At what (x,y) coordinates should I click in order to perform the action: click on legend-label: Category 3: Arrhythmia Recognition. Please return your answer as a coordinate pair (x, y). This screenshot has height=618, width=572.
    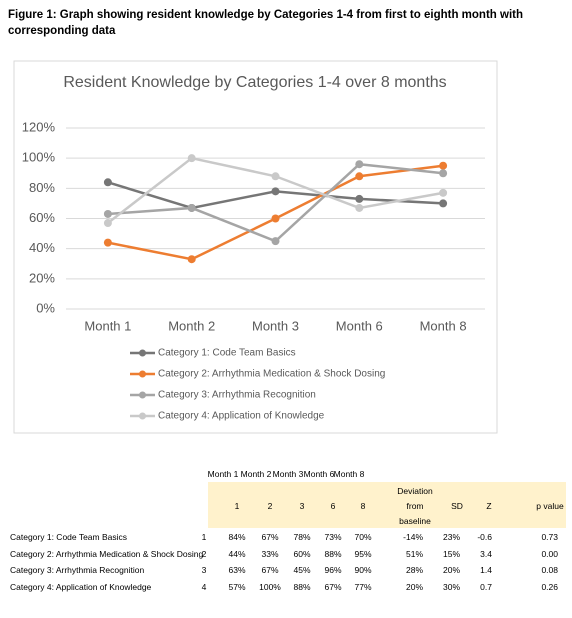
    Looking at the image, I should click on (237, 395).